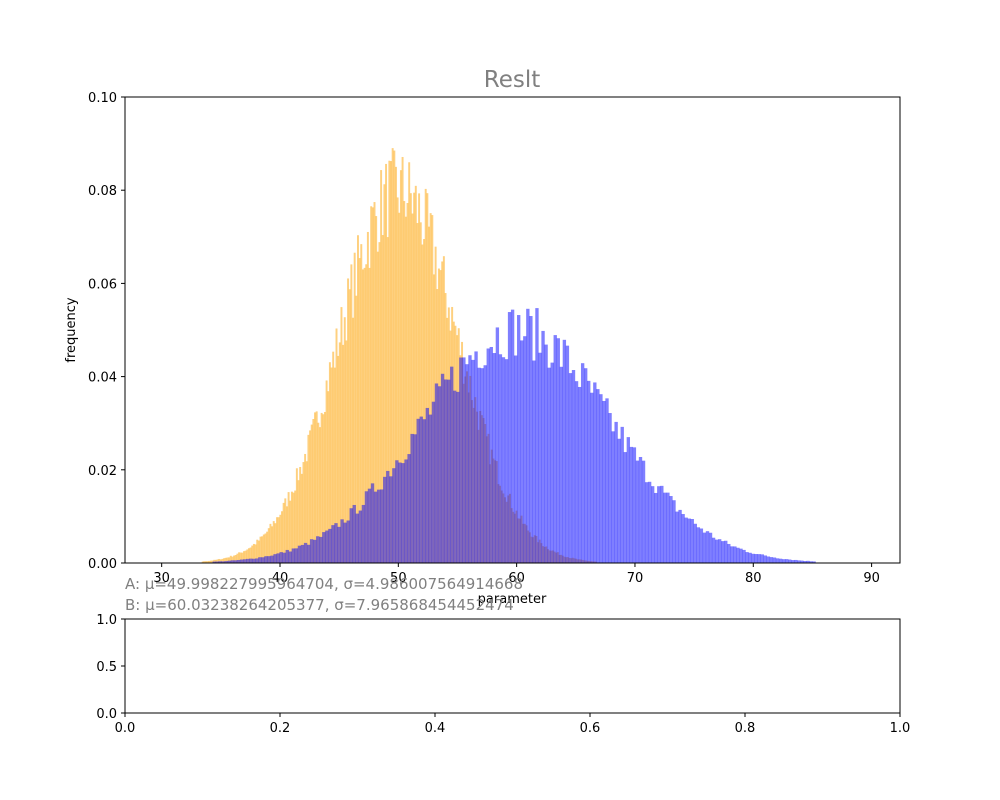 This screenshot has height=800, width=1000. Describe the element at coordinates (106, 667) in the screenshot. I see `bottom-y-tick-label: 0.5` at that location.